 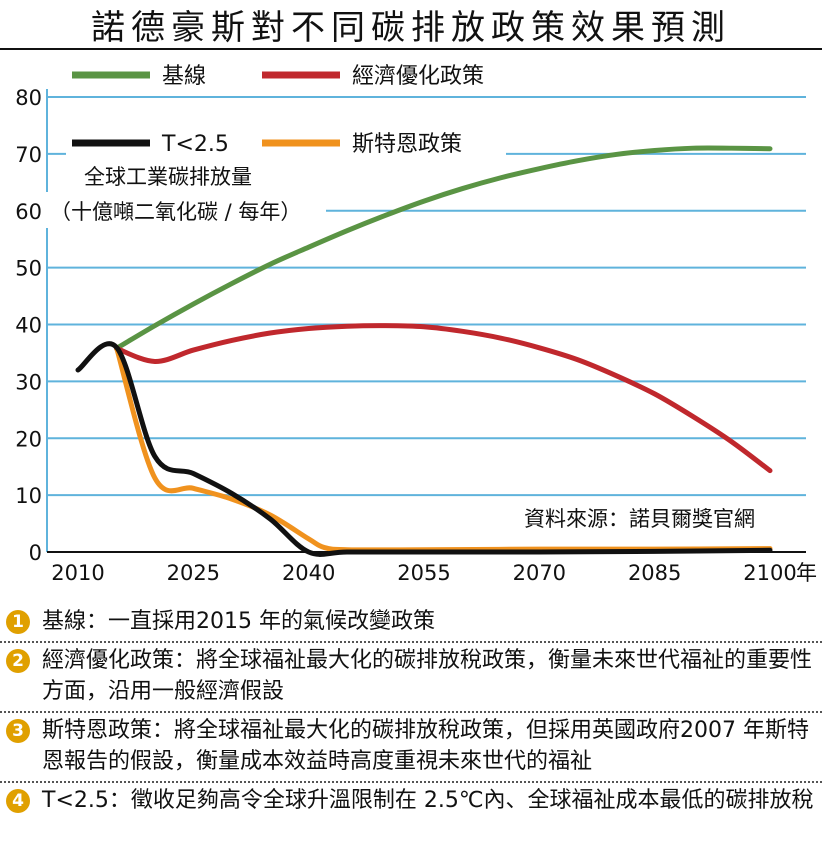 I want to click on y-axis-label-unit: （十億噸二氧化碳 / 每年）, so click(x=175, y=212).